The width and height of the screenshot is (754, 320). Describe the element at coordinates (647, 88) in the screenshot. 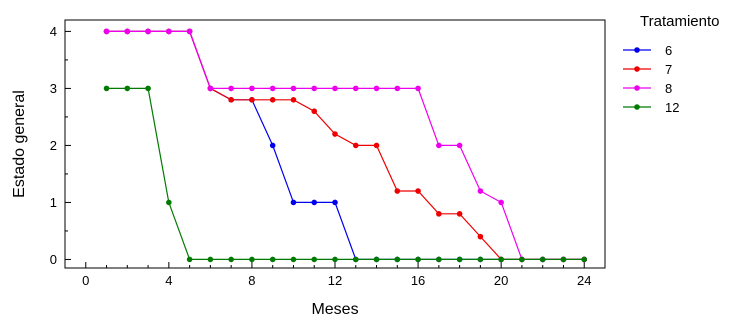

I see `legend-item: 8` at that location.